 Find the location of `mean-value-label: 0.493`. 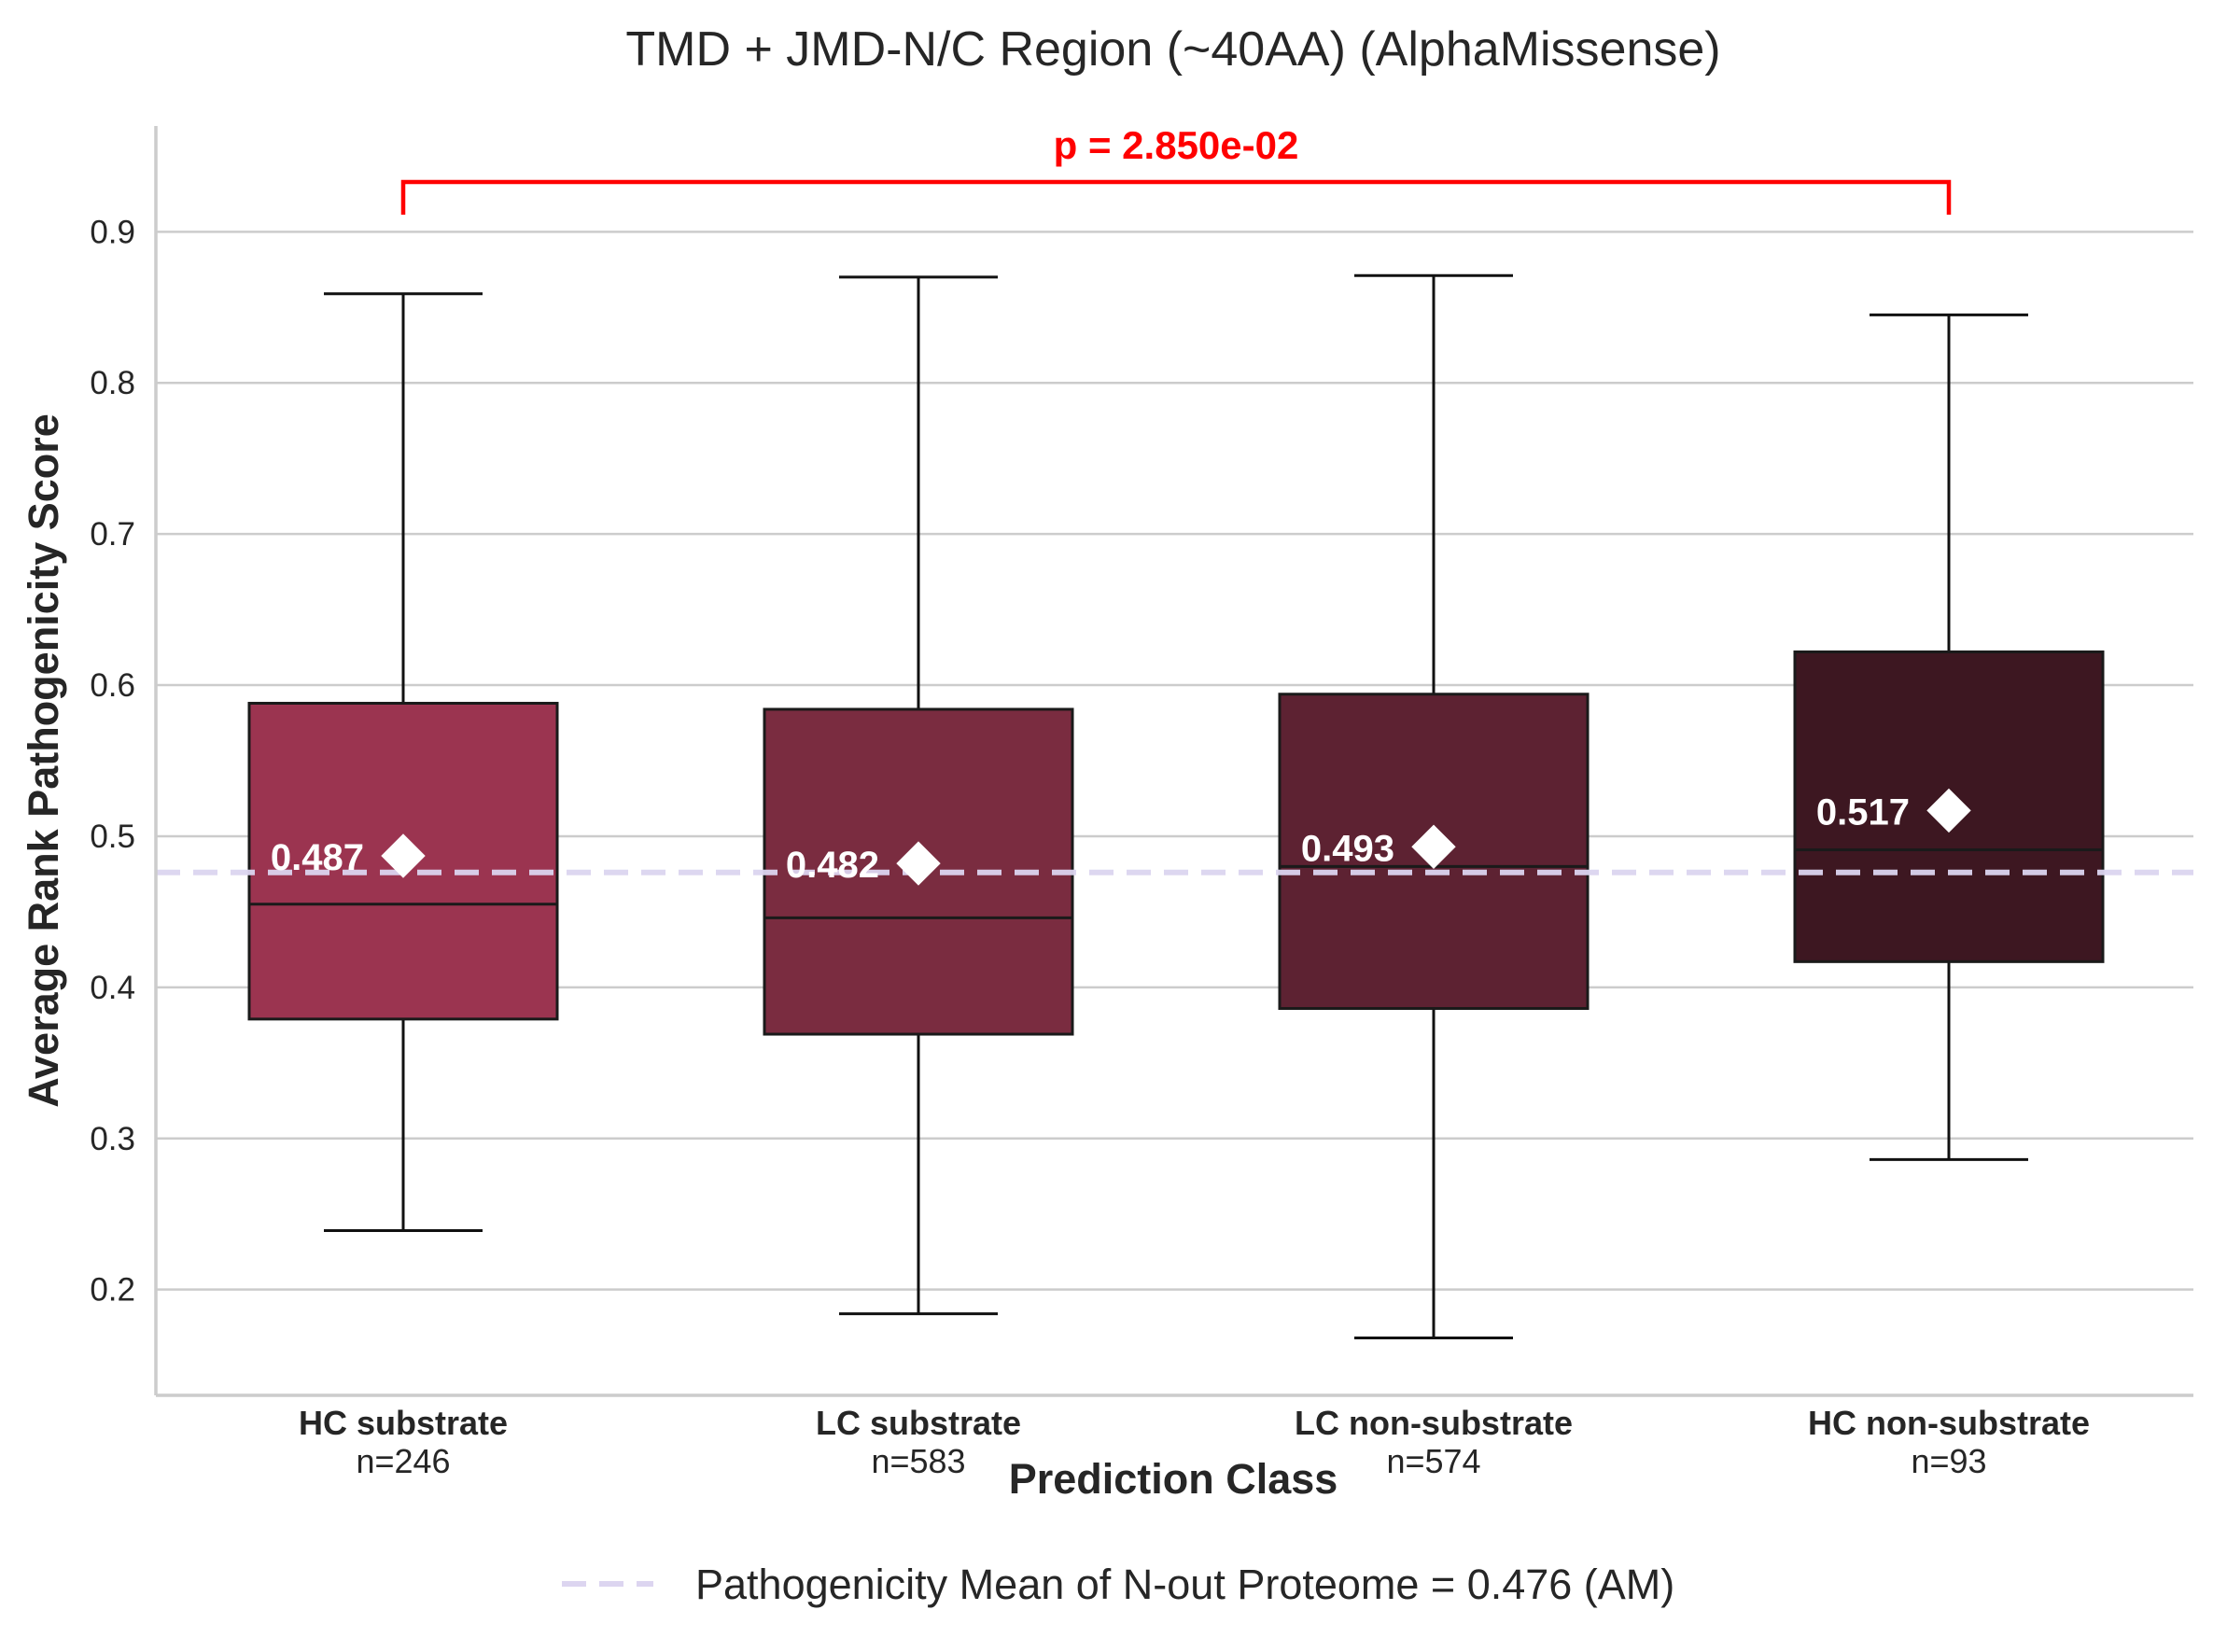

mean-value-label: 0.493 is located at coordinates (1347, 848).